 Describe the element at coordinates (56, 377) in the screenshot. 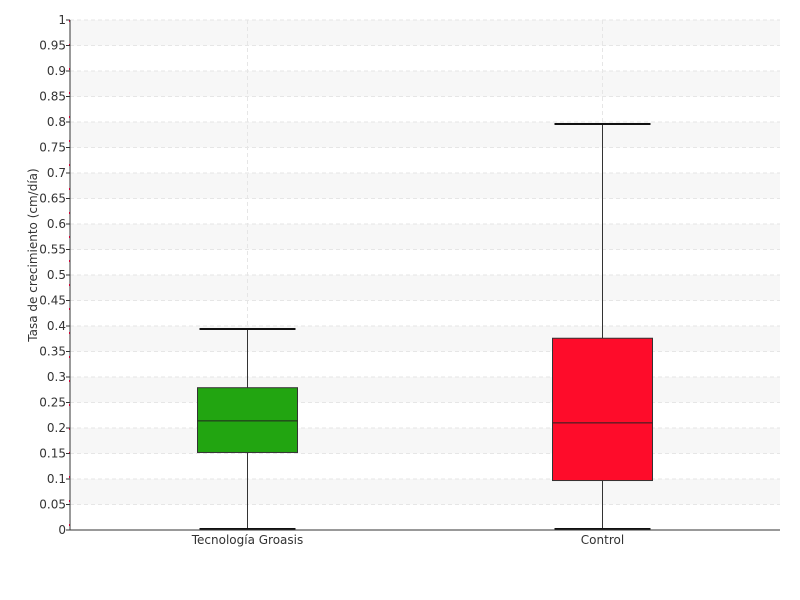

I see `y-tick-label: 0.3` at that location.